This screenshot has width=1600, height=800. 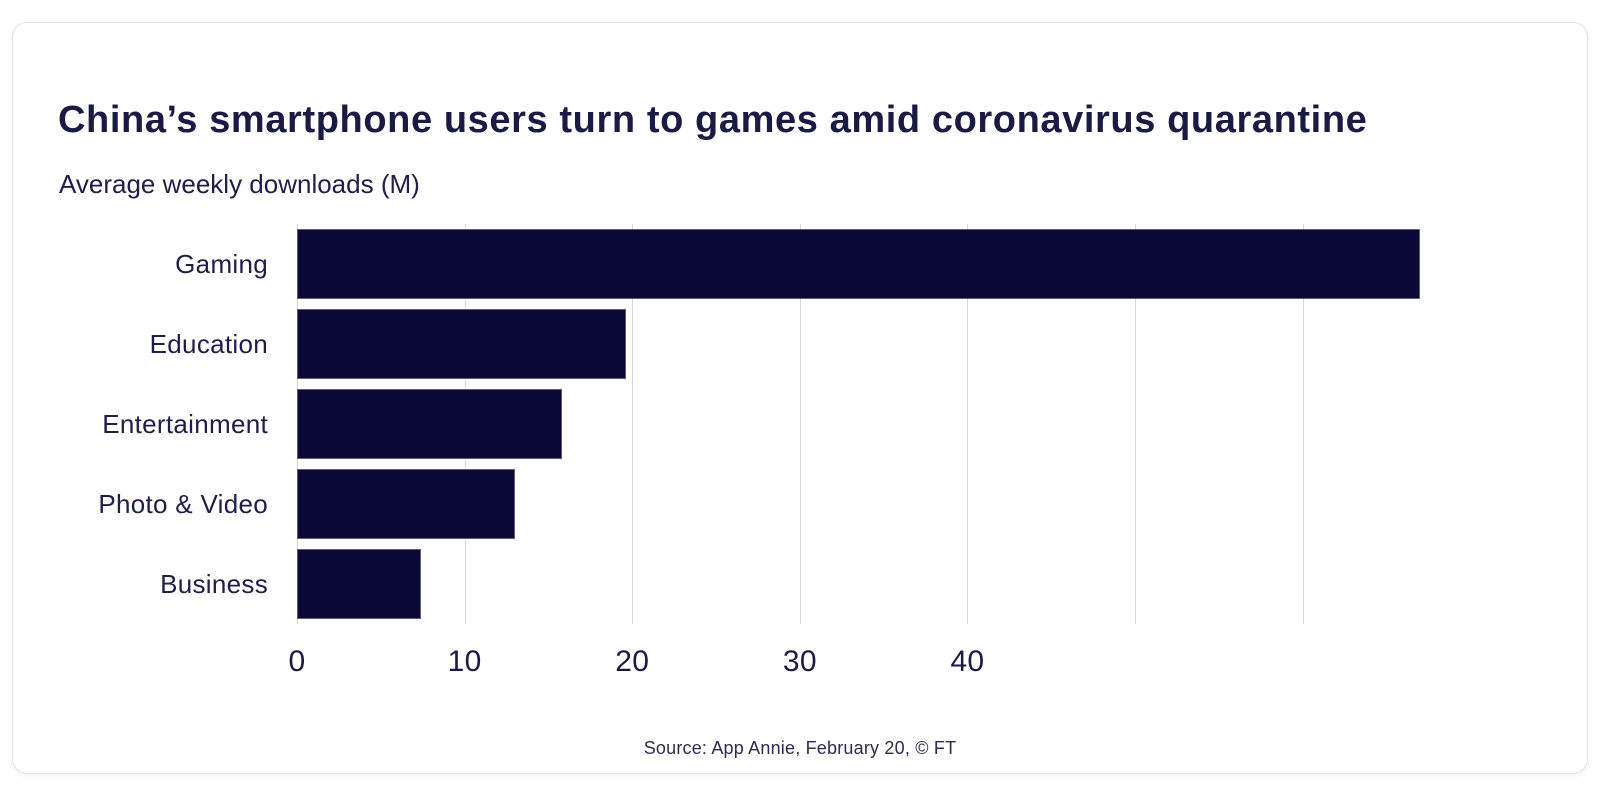 What do you see at coordinates (800, 748) in the screenshot?
I see `source-note: Source: App Annie, February 20, © FT` at bounding box center [800, 748].